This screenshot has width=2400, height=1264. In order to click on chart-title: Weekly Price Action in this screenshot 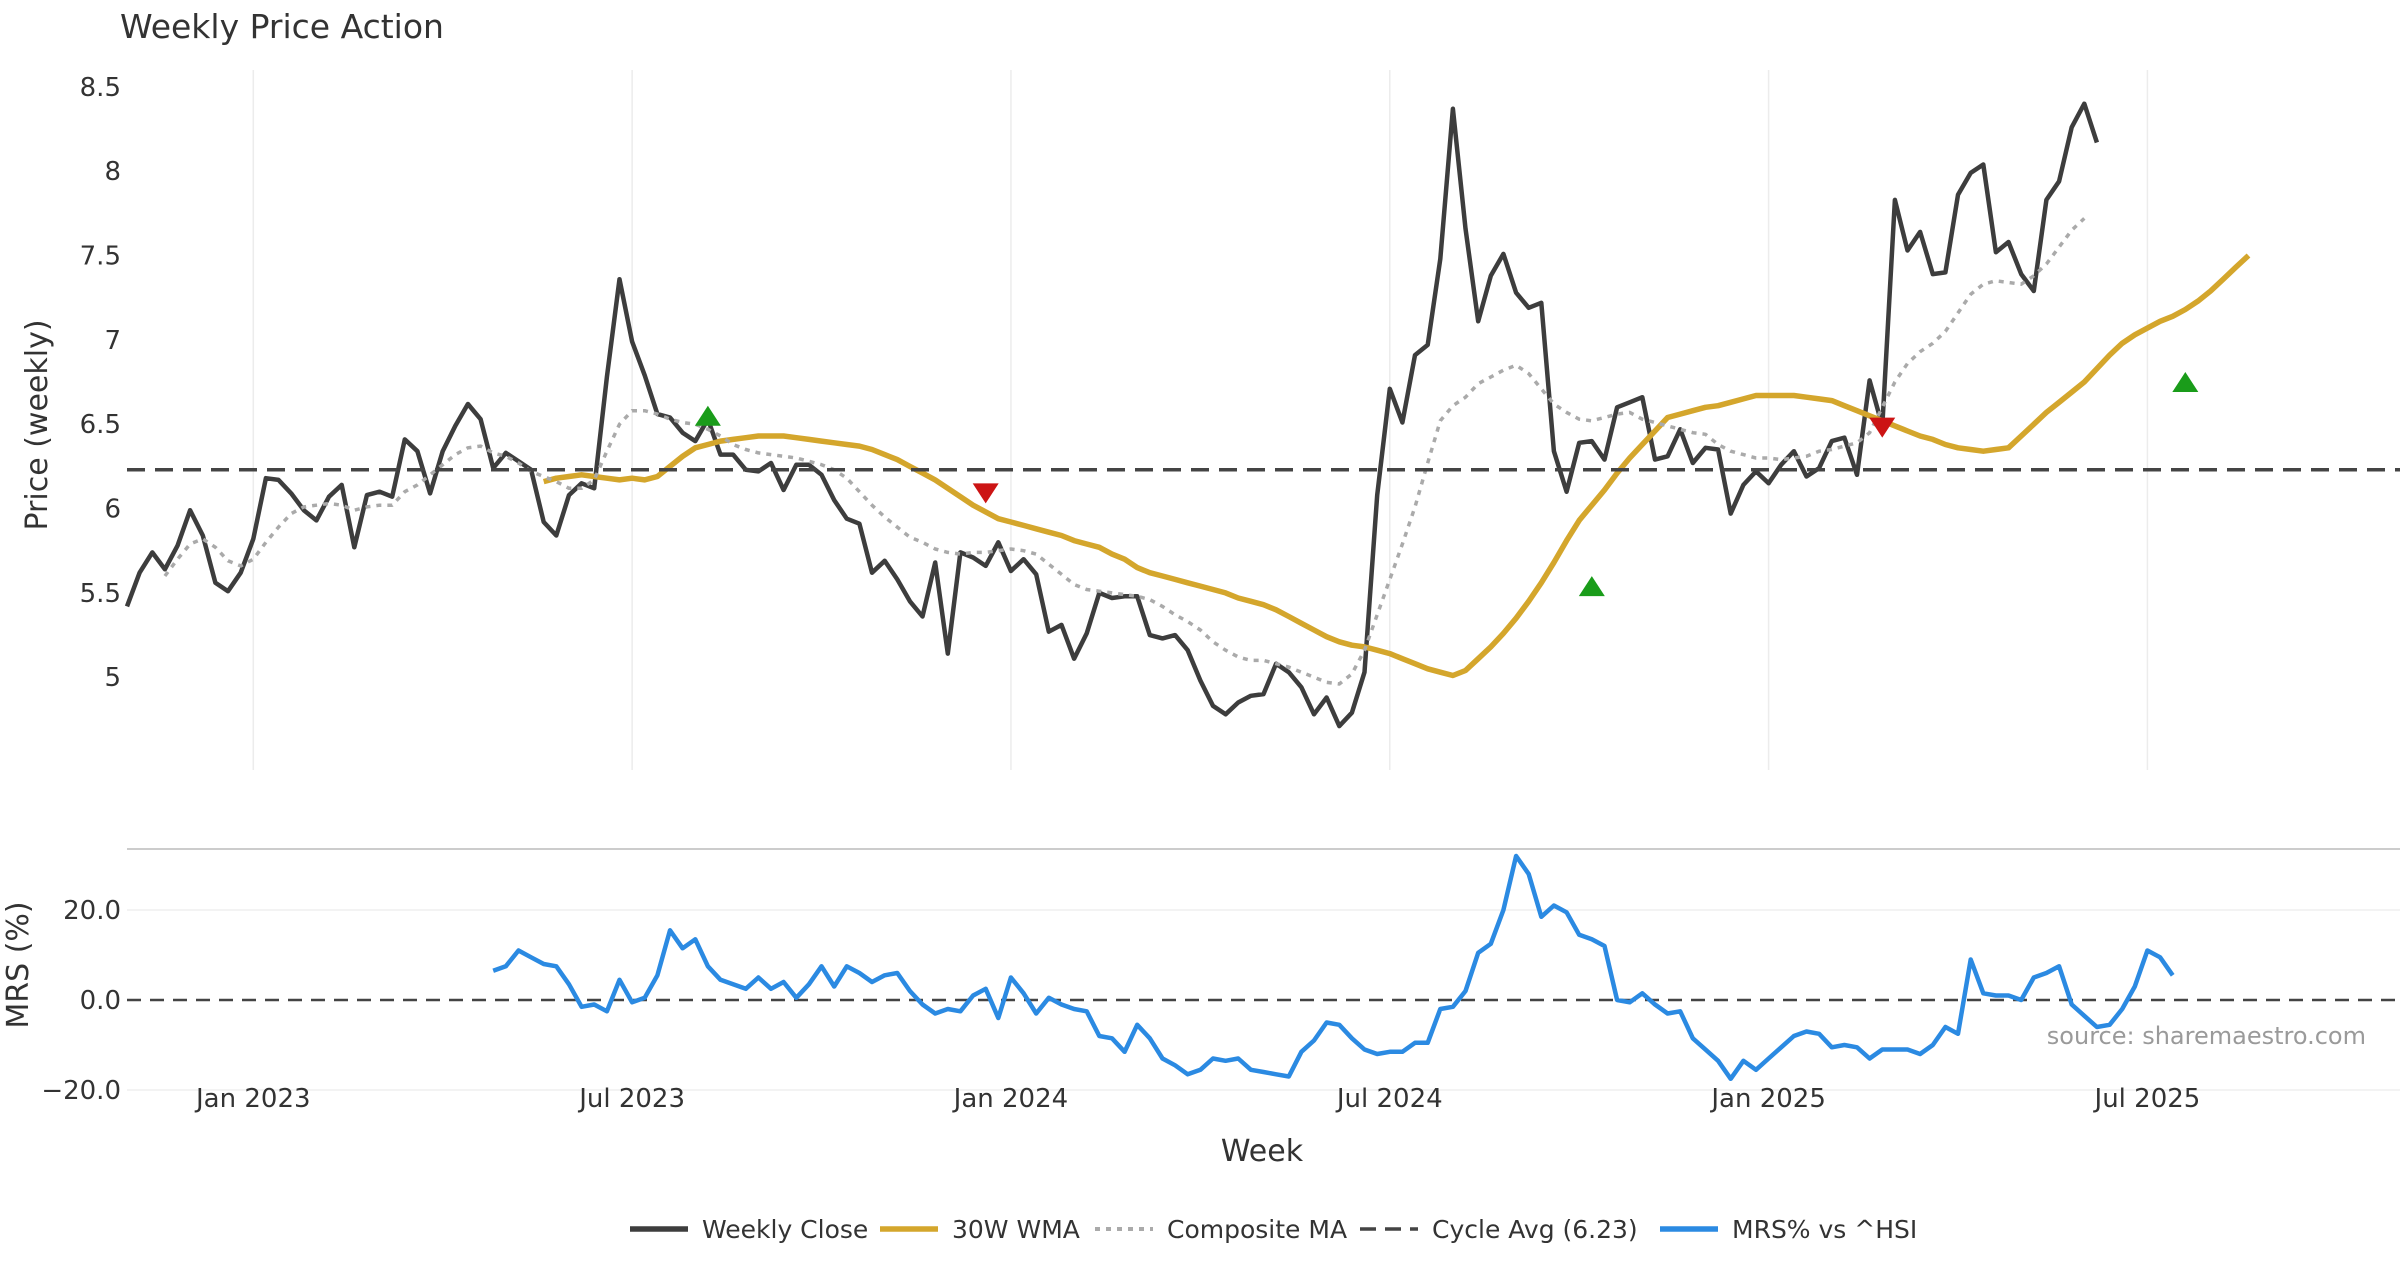, I will do `click(282, 26)`.